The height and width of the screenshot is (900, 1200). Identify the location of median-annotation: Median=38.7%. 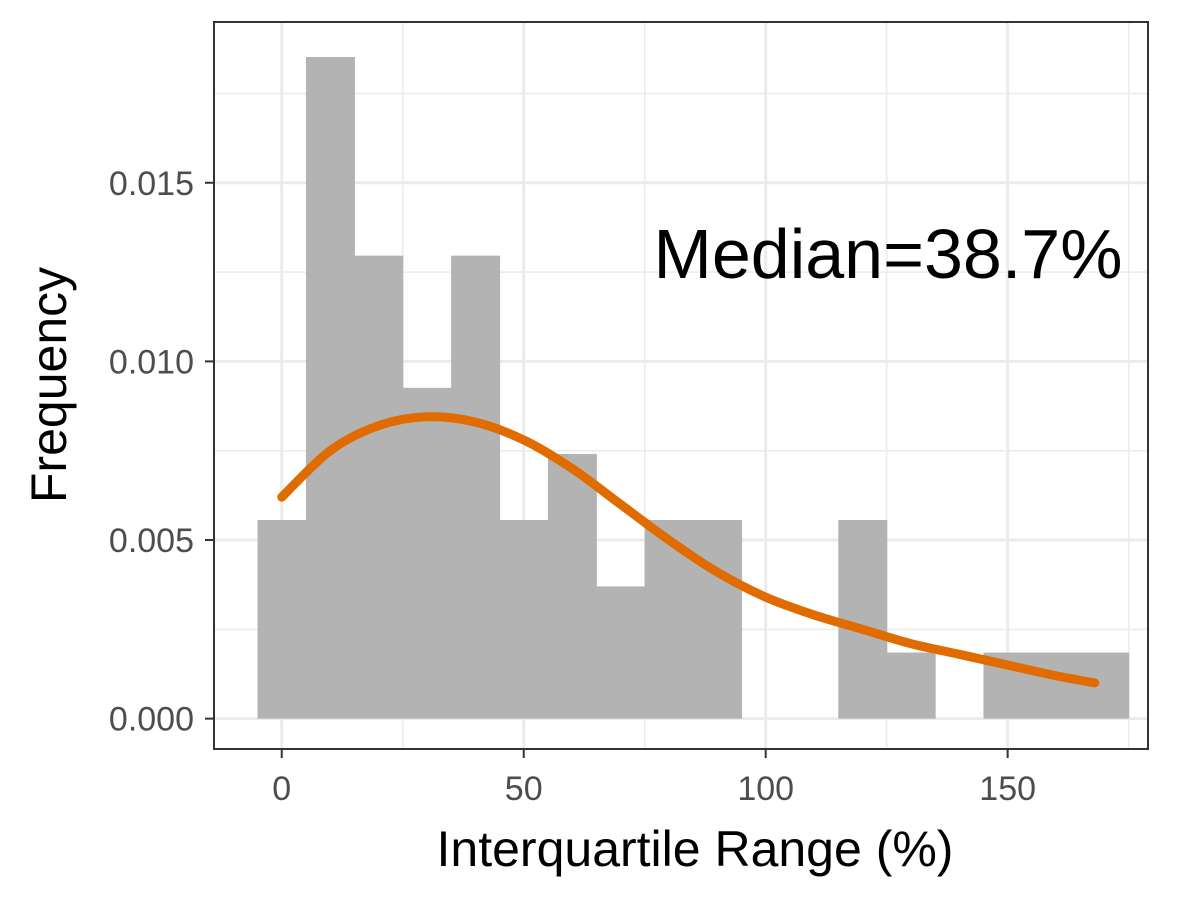
(888, 254).